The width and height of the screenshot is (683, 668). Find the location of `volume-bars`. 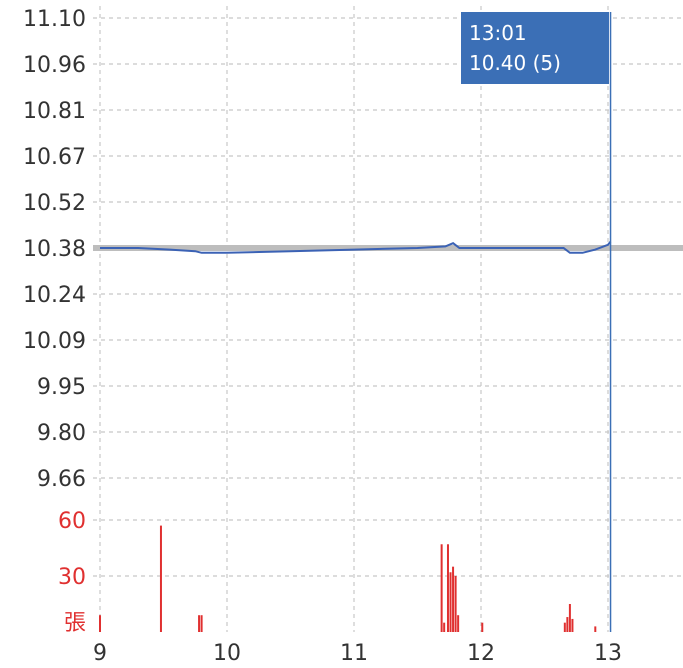

volume-bars is located at coordinates (348, 578).